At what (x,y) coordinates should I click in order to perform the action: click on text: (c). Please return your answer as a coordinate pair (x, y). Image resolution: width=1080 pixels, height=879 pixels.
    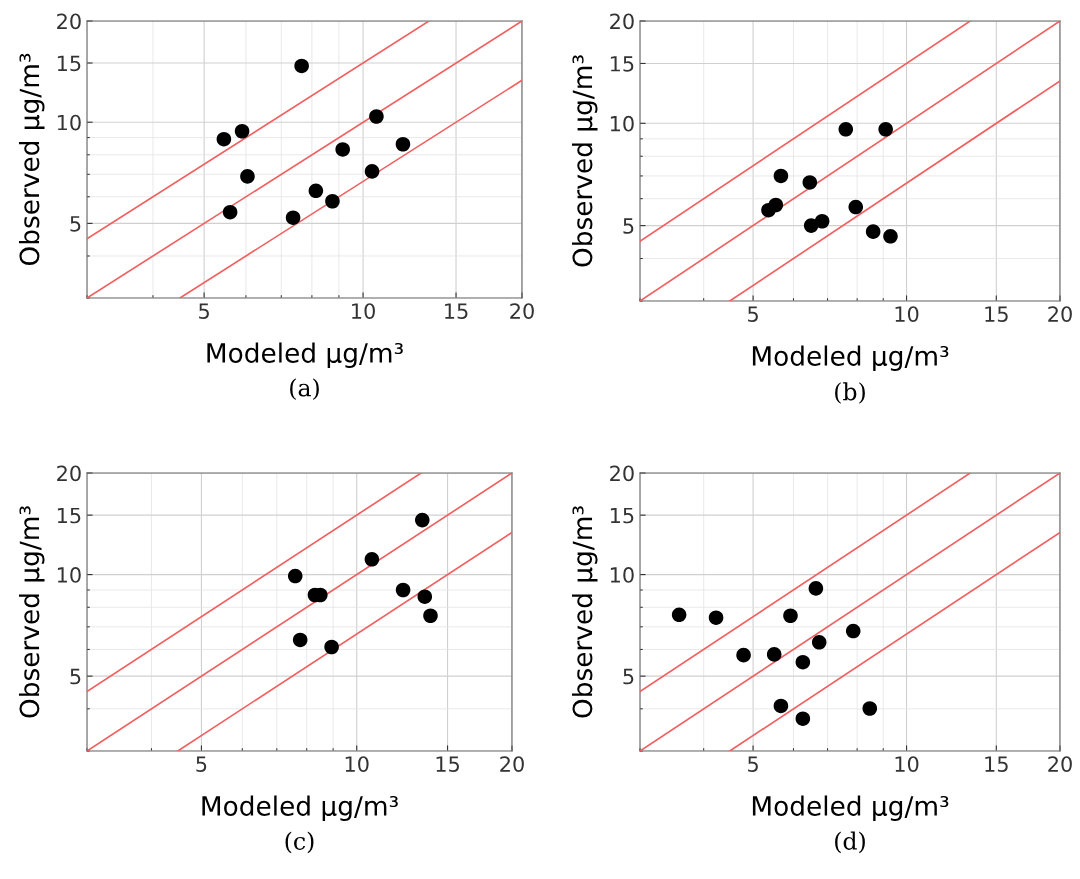
    Looking at the image, I should click on (299, 842).